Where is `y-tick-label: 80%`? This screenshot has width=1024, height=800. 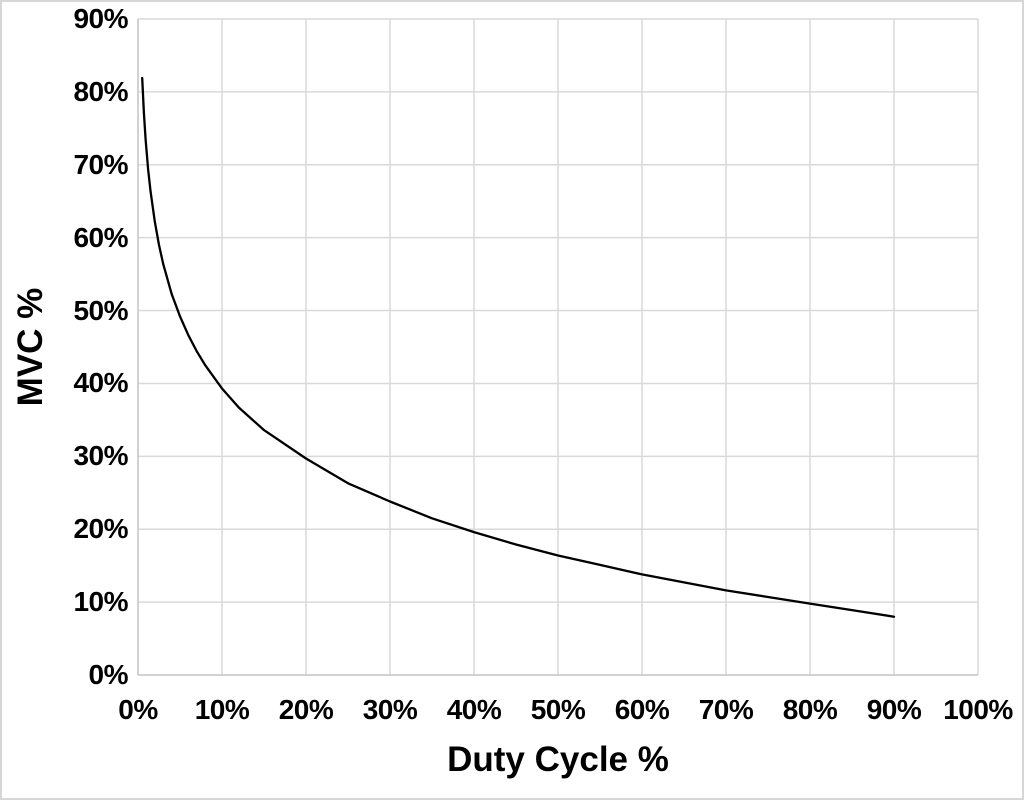 y-tick-label: 80% is located at coordinates (100, 91).